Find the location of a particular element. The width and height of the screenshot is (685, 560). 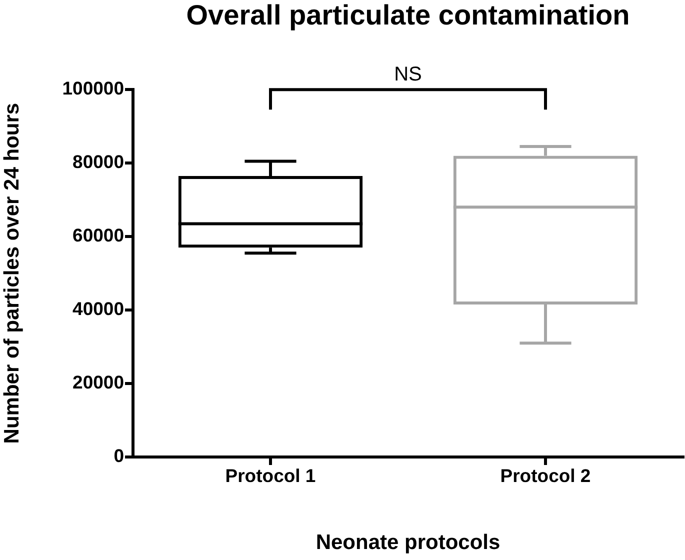

y-tick-label: 100000 is located at coordinates (93, 88).